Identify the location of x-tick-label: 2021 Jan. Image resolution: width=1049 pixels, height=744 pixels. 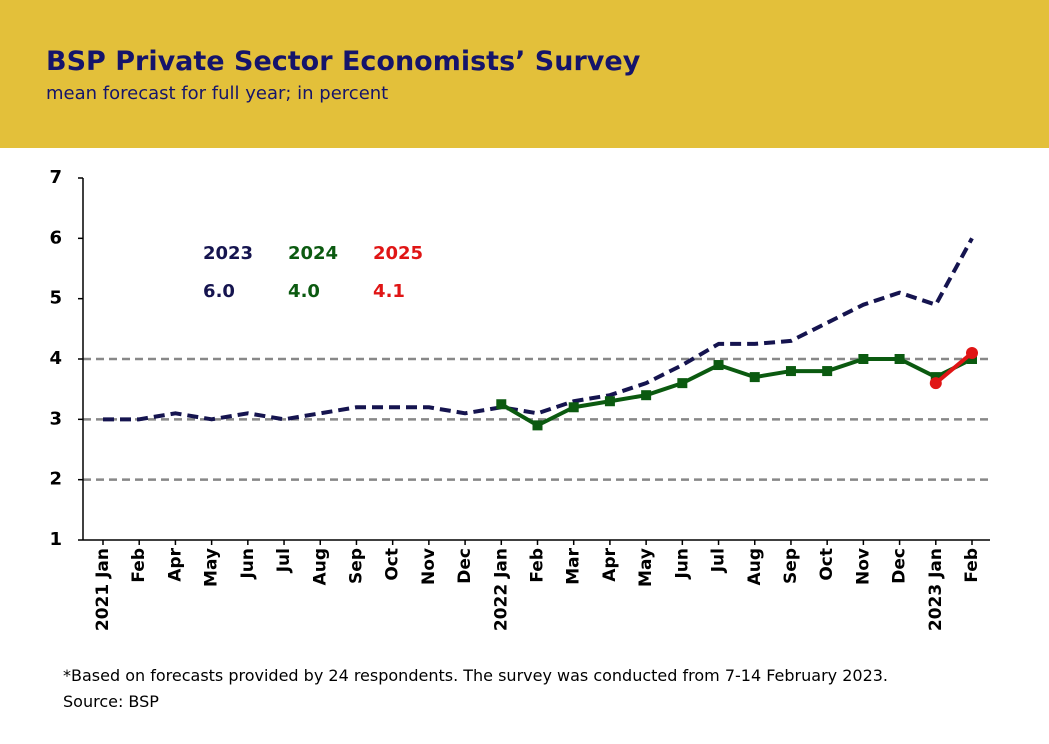
(103, 589).